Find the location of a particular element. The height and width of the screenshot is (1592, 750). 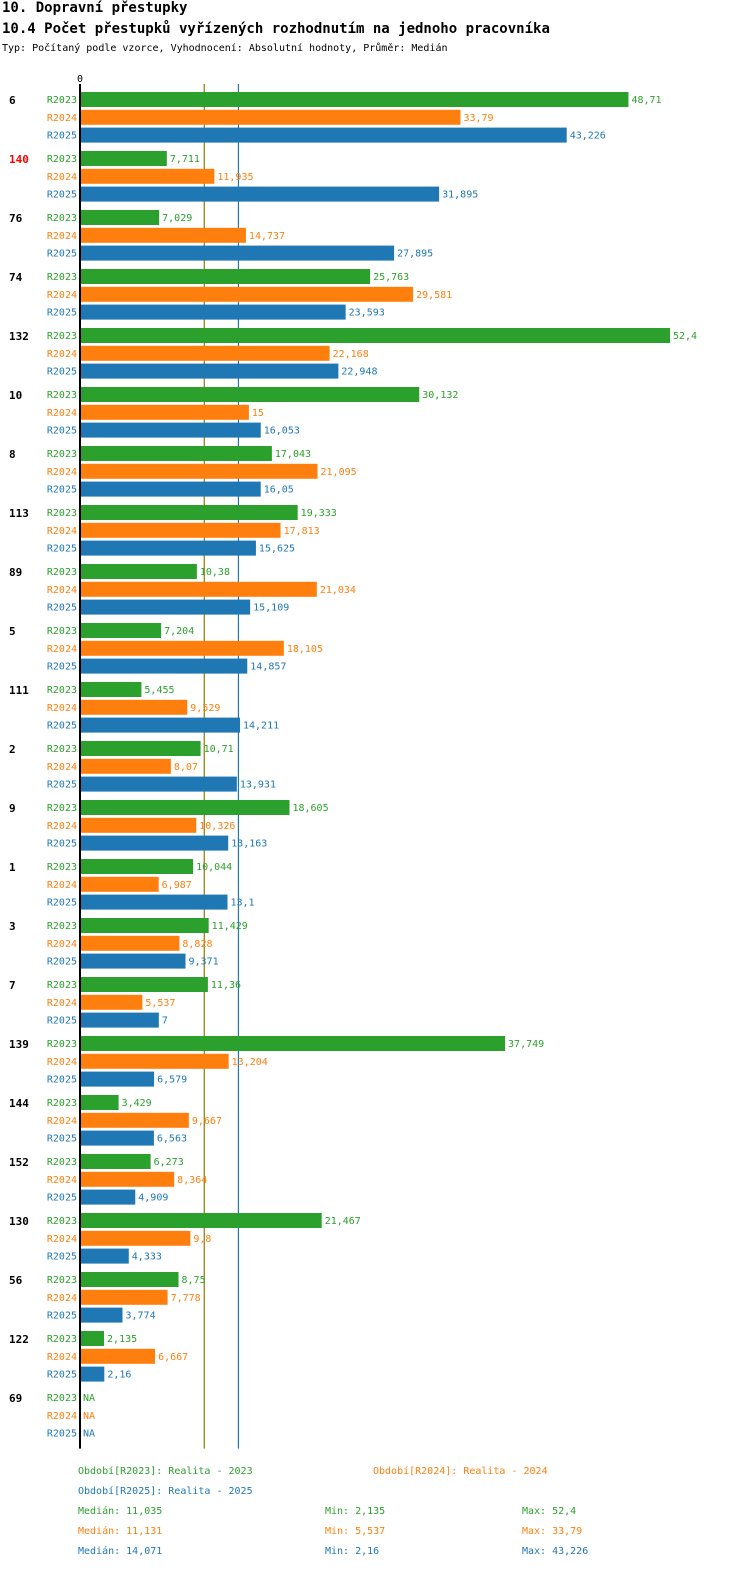

data-label: 25,763 is located at coordinates (391, 277).